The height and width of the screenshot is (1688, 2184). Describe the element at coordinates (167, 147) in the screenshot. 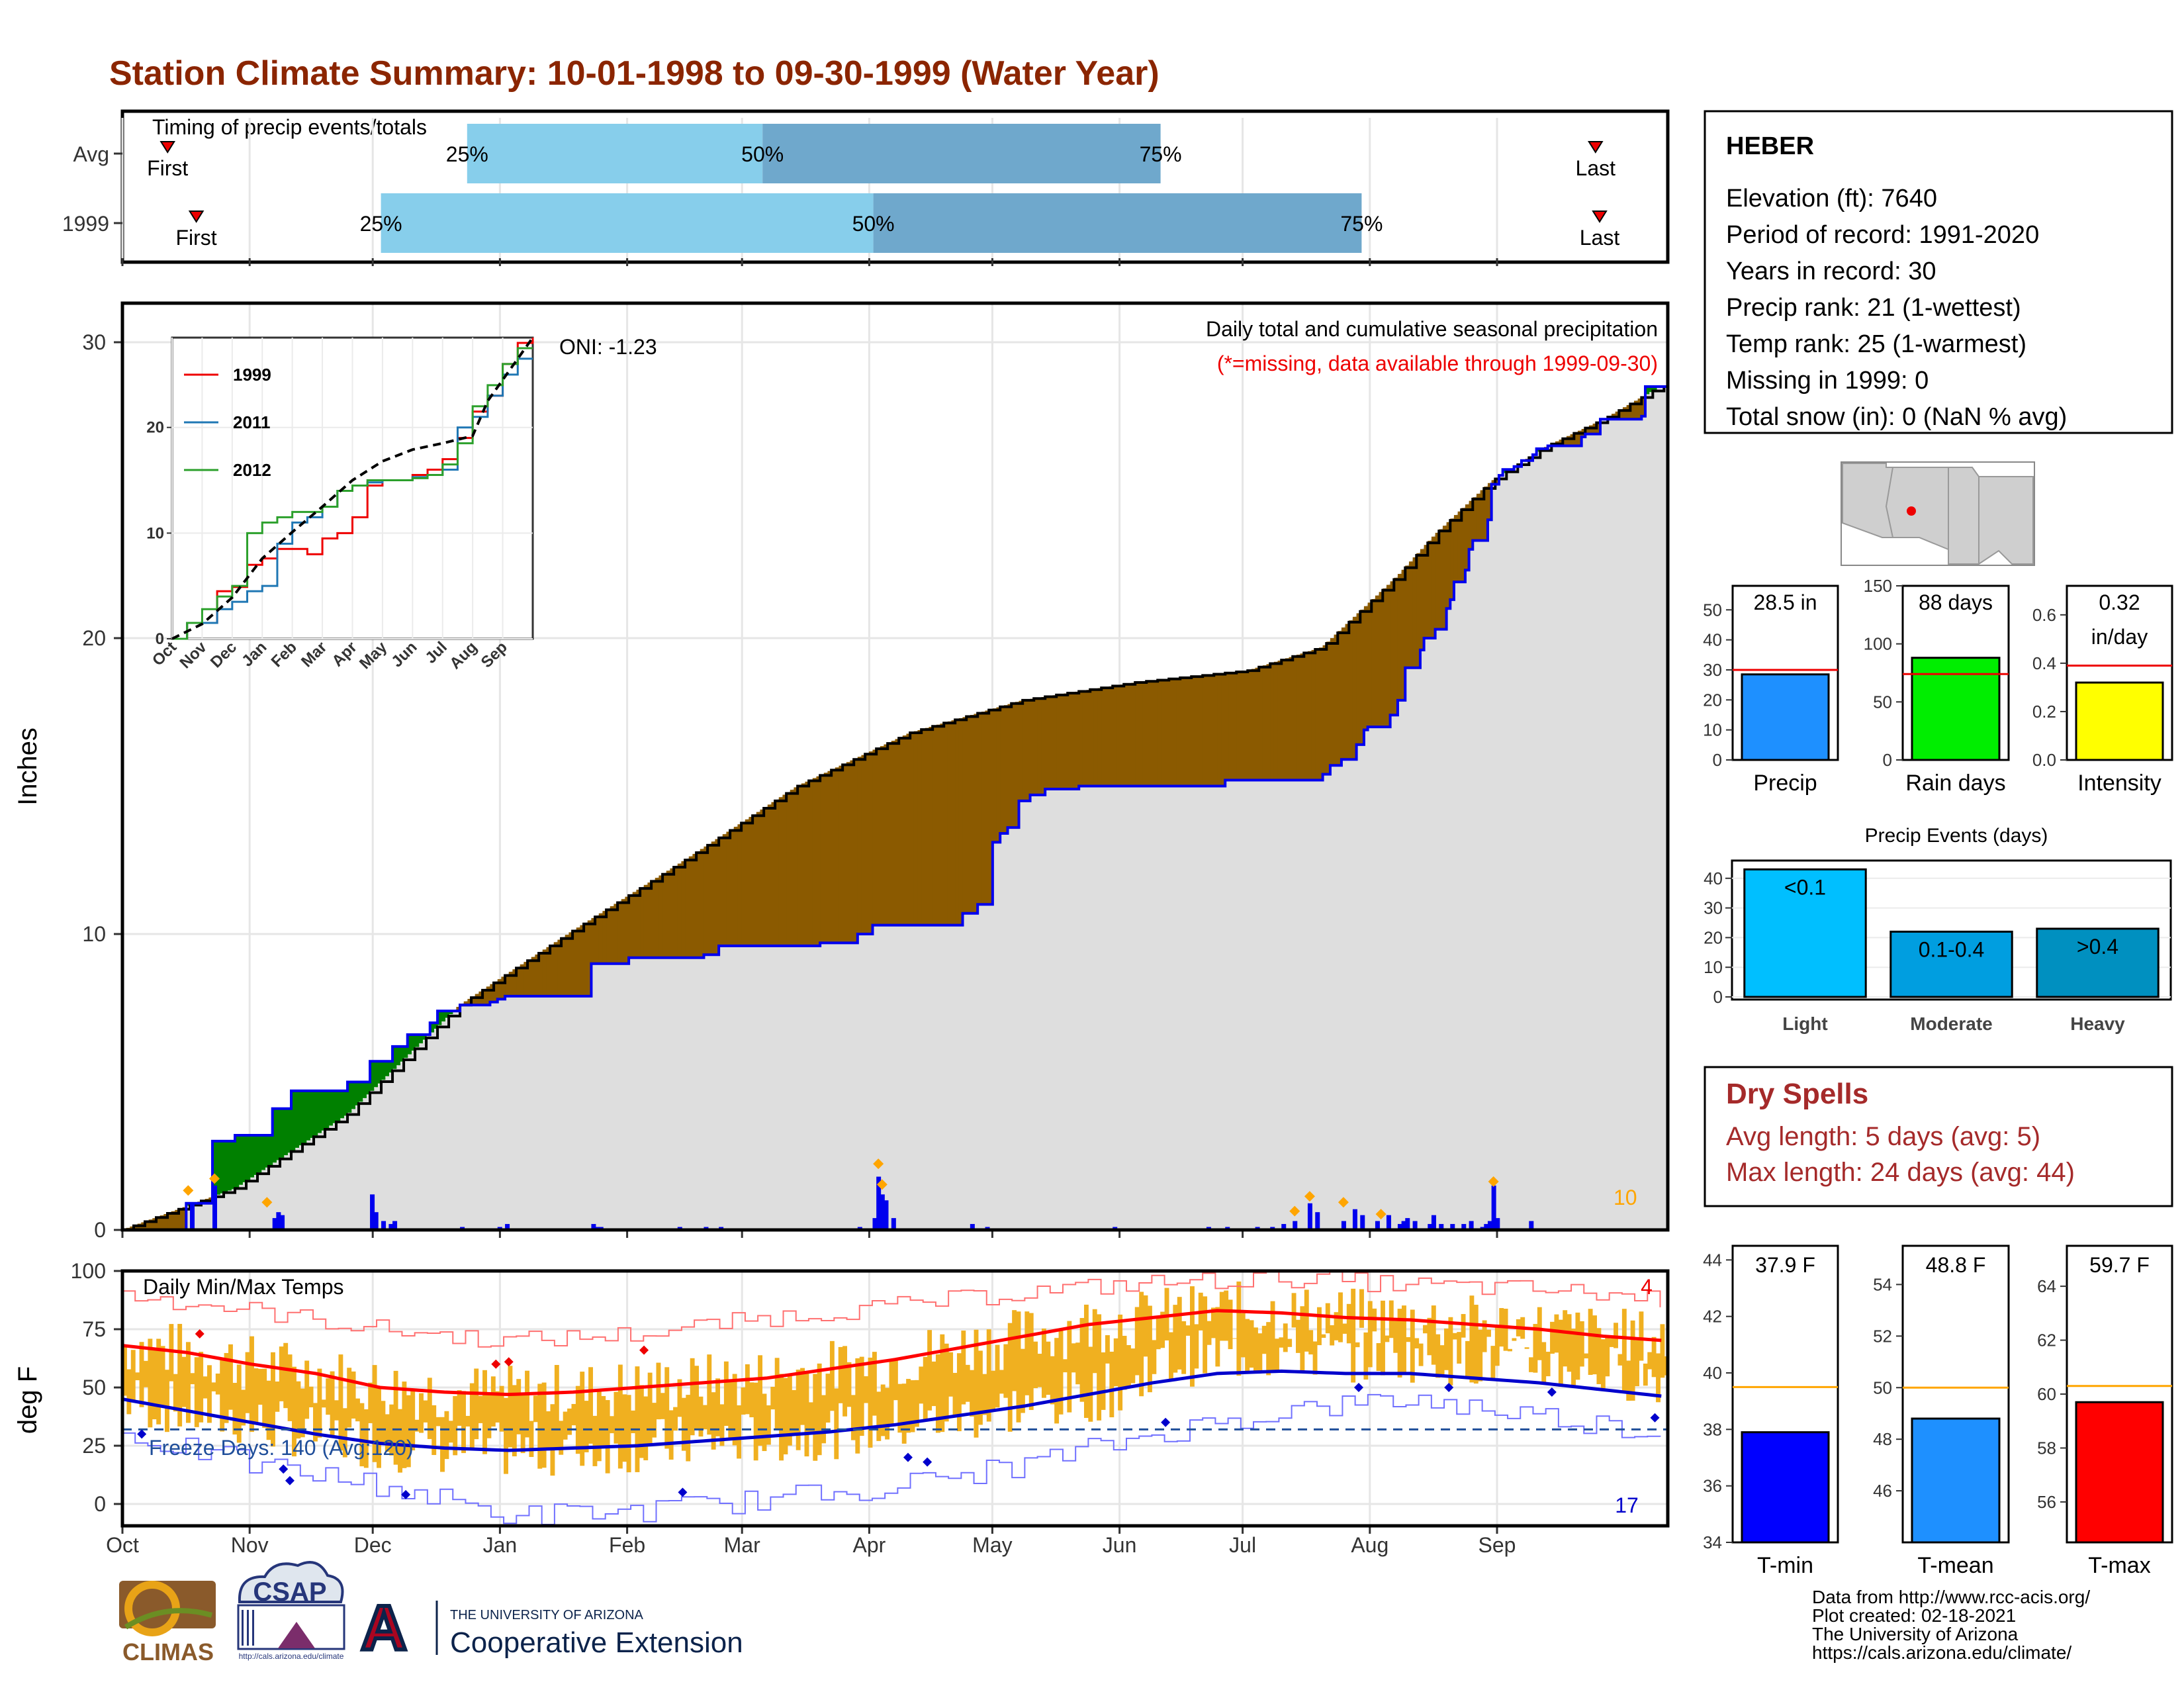

I see `timing-first-marker` at that location.